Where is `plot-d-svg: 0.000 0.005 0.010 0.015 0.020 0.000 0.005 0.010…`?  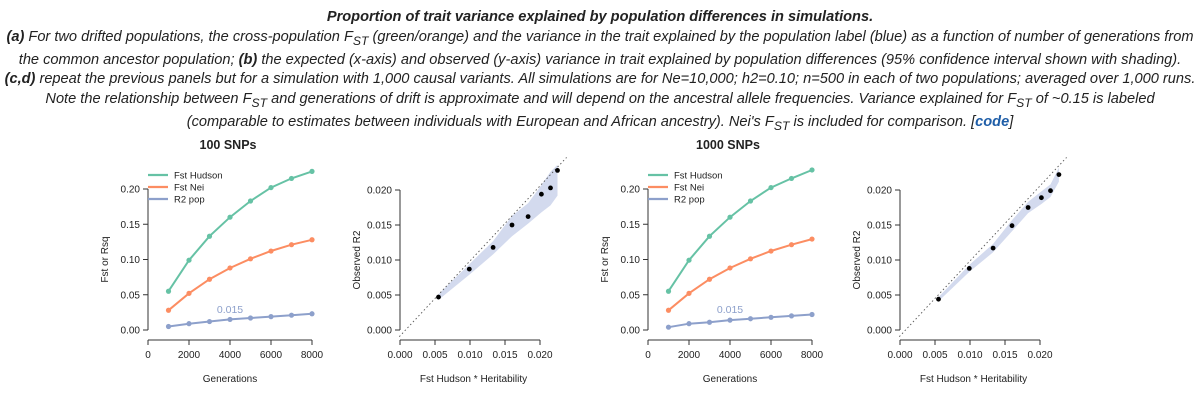 plot-d-svg: 0.000 0.005 0.010 0.015 0.020 0.000 0.005 0.010… is located at coordinates (959, 271).